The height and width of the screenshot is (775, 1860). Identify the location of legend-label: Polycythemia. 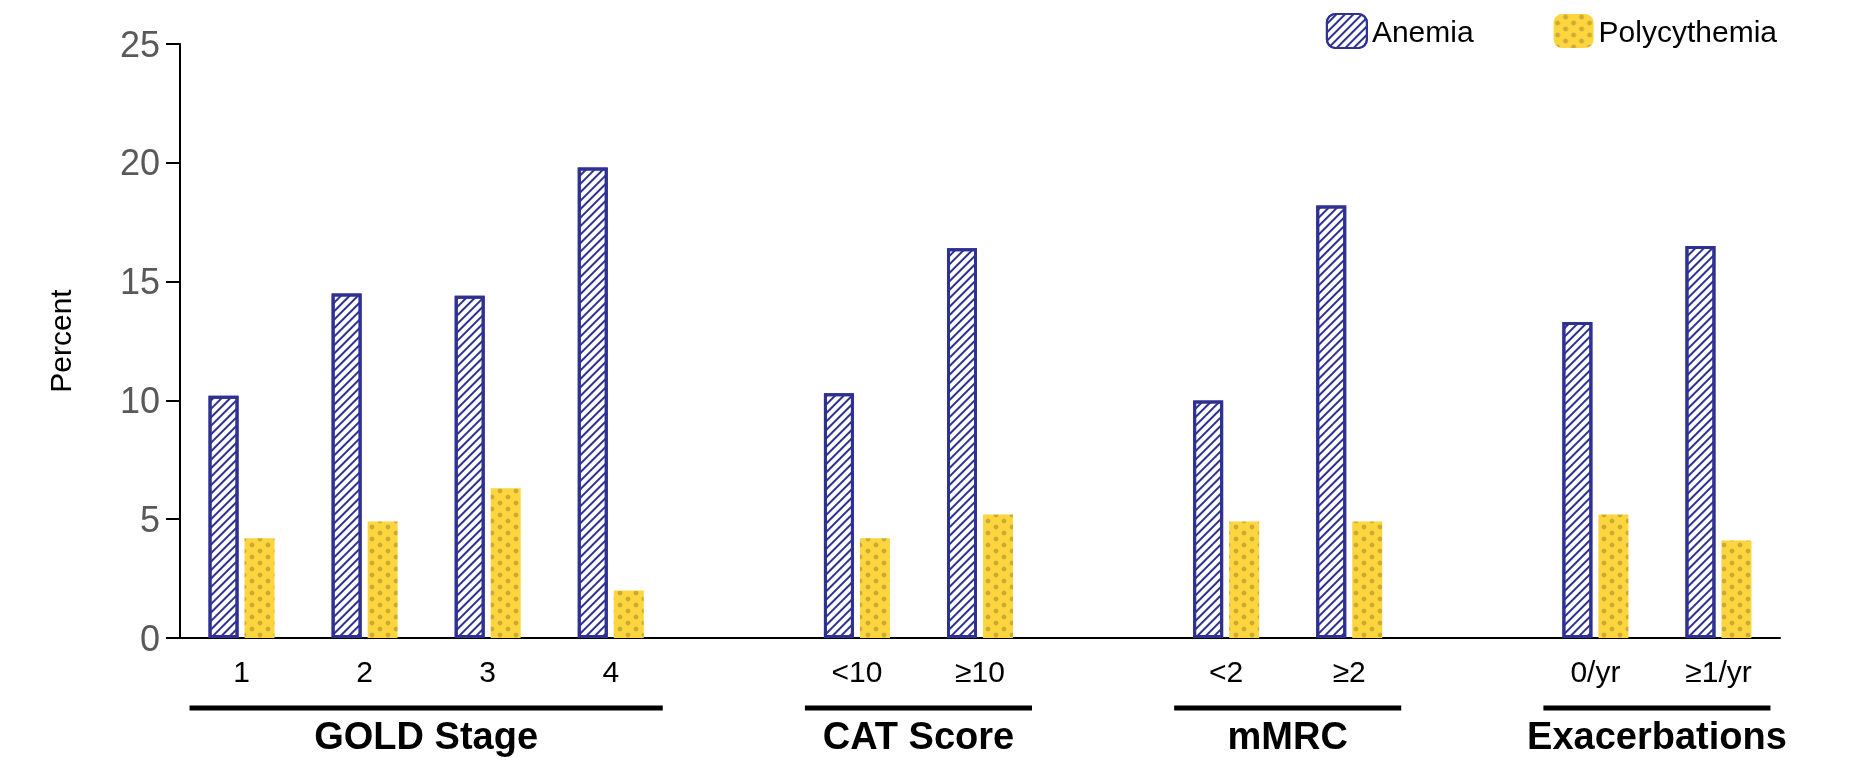
(1688, 31).